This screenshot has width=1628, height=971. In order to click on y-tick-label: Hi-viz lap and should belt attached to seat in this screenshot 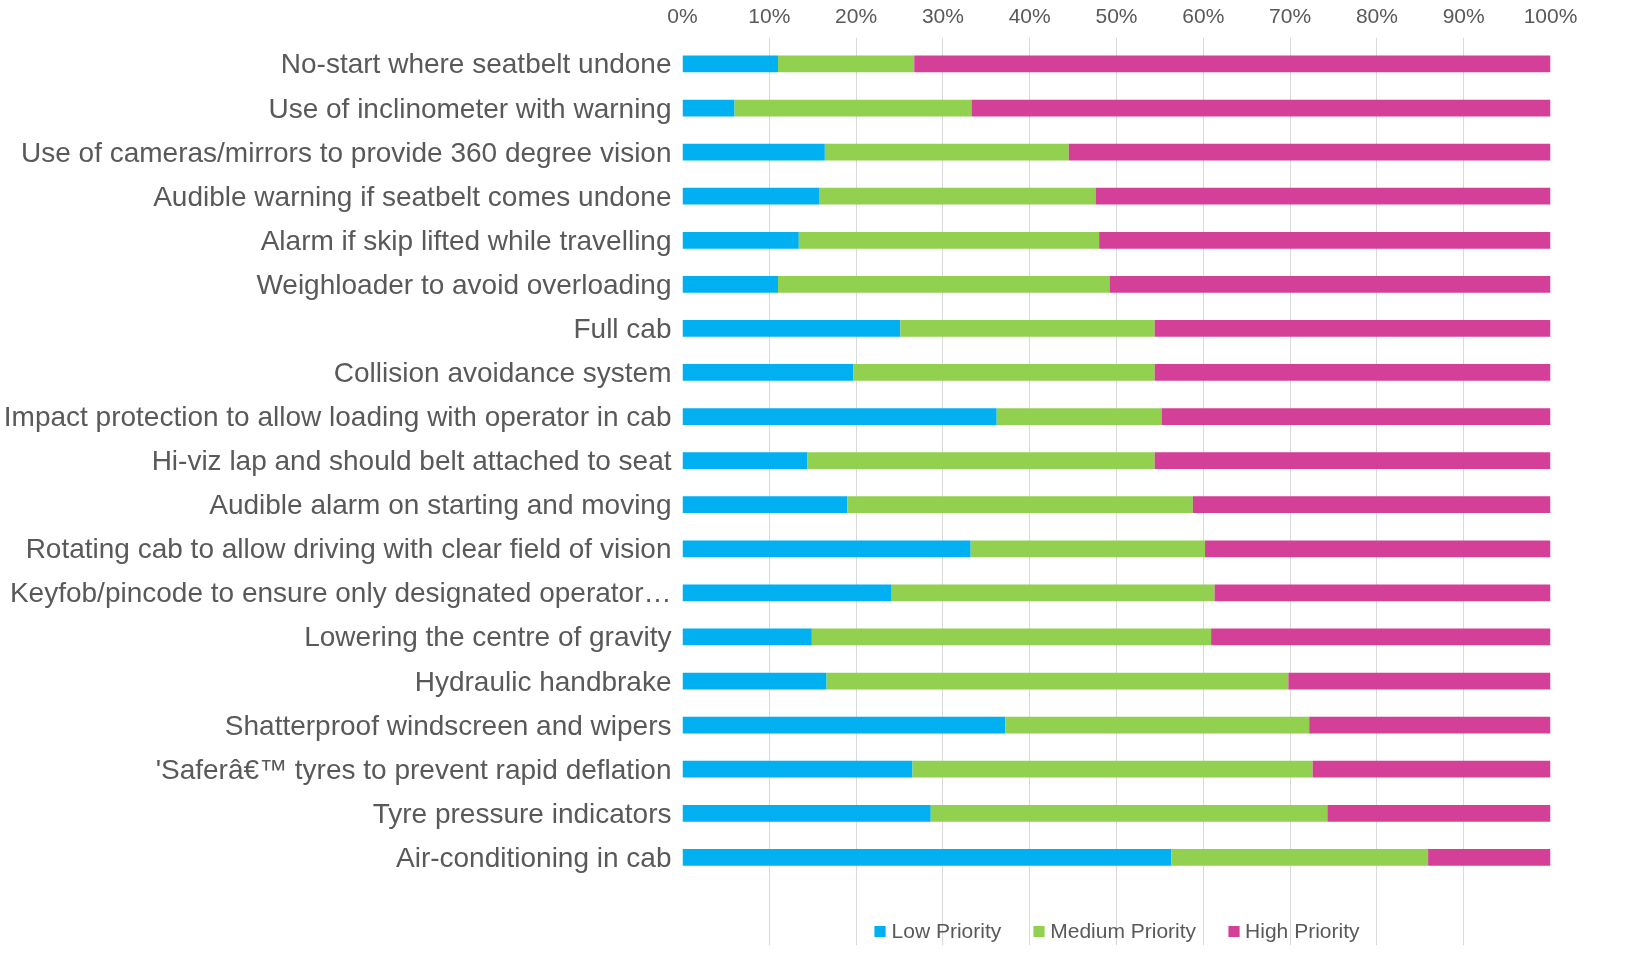, I will do `click(411, 461)`.